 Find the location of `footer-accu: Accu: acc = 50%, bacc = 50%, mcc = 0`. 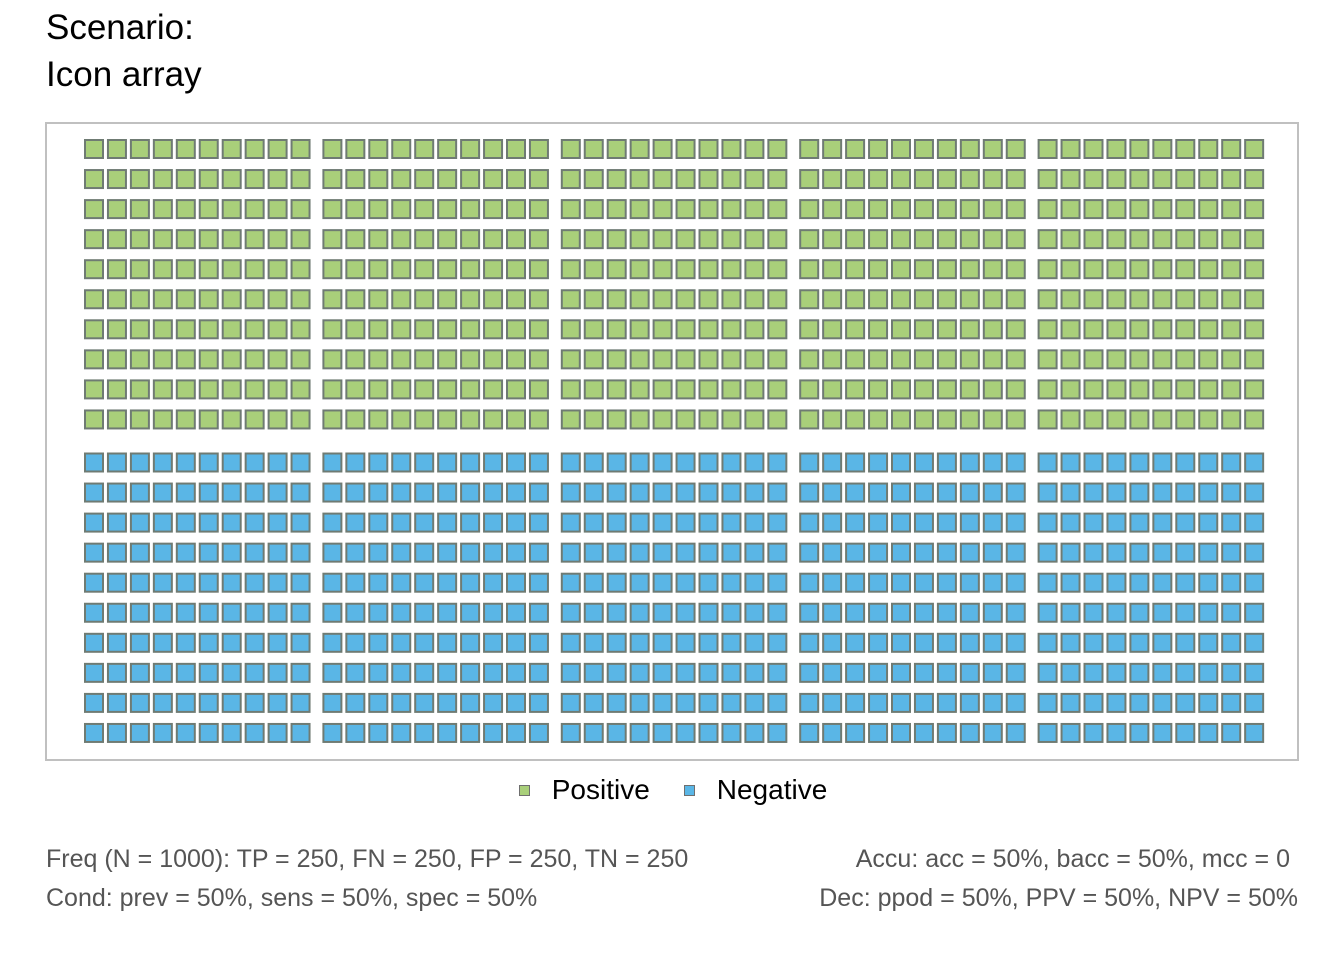

footer-accu: Accu: acc = 50%, bacc = 50%, mcc = 0 is located at coordinates (1072, 859).